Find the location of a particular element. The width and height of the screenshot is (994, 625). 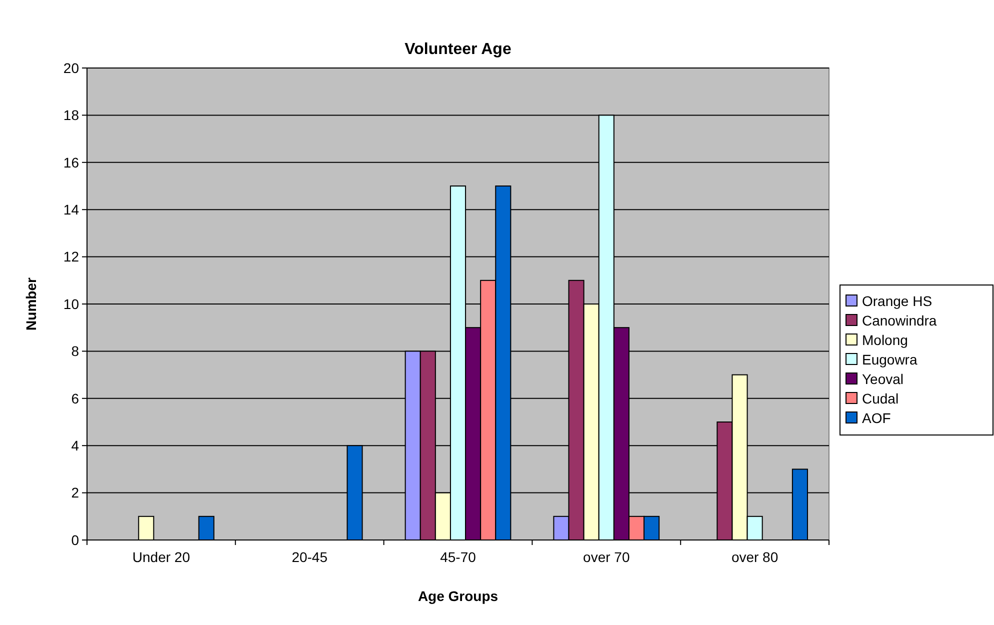

y-tick-label: 0 is located at coordinates (75, 540).